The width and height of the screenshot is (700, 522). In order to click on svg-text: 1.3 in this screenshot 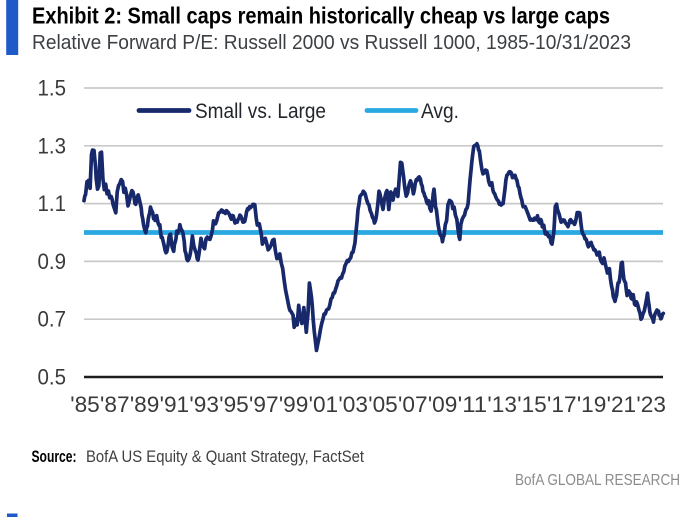, I will do `click(52, 145)`.